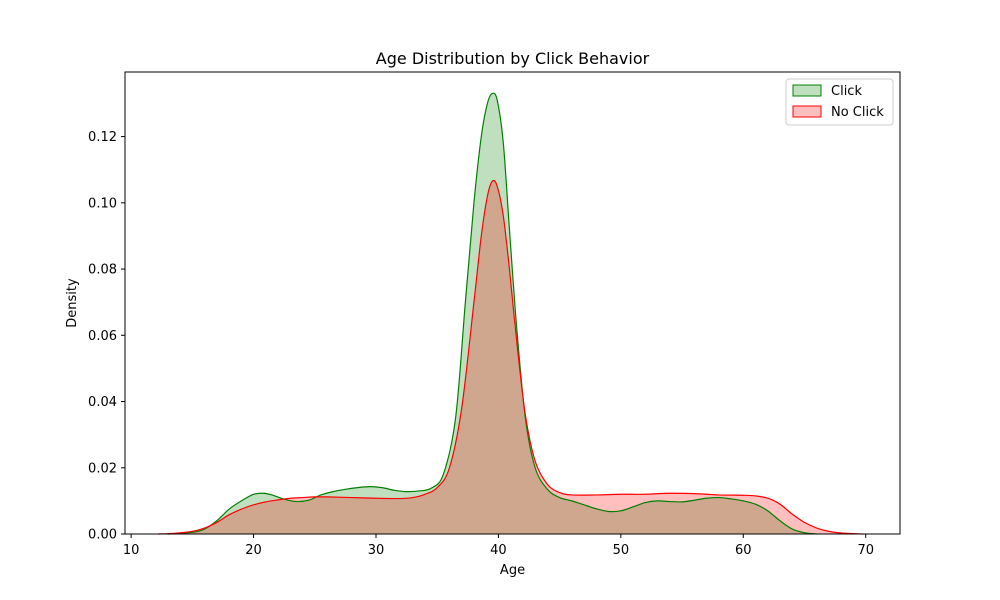  What do you see at coordinates (807, 111) in the screenshot?
I see `legend-swatch-no-click` at bounding box center [807, 111].